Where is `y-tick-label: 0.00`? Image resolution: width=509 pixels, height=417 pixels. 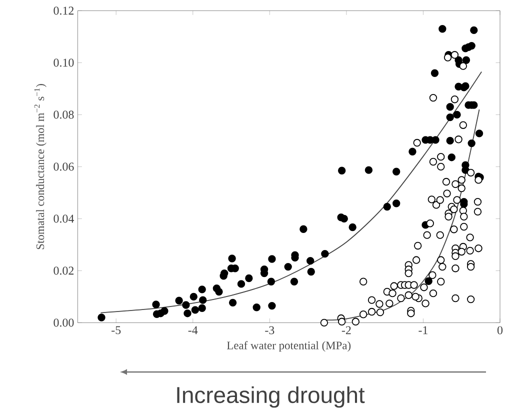
y-tick-label: 0.00 is located at coordinates (64, 322).